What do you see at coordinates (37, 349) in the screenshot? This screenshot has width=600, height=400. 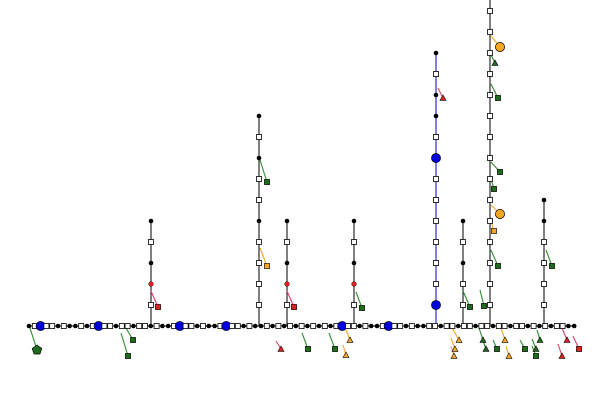 I see `device-pentagon` at bounding box center [37, 349].